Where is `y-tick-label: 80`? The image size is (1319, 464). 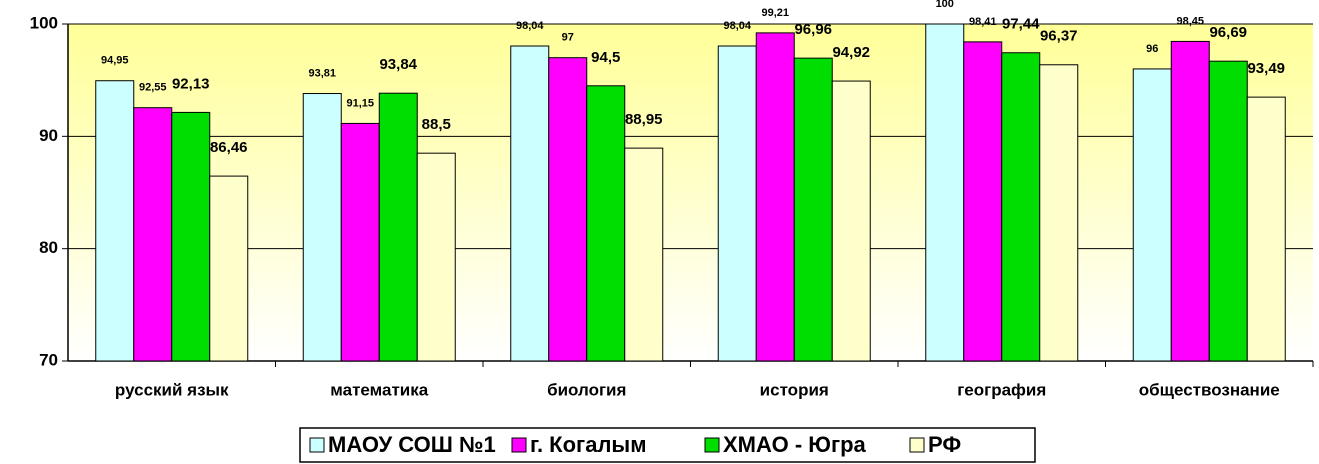
y-tick-label: 80 is located at coordinates (48, 247).